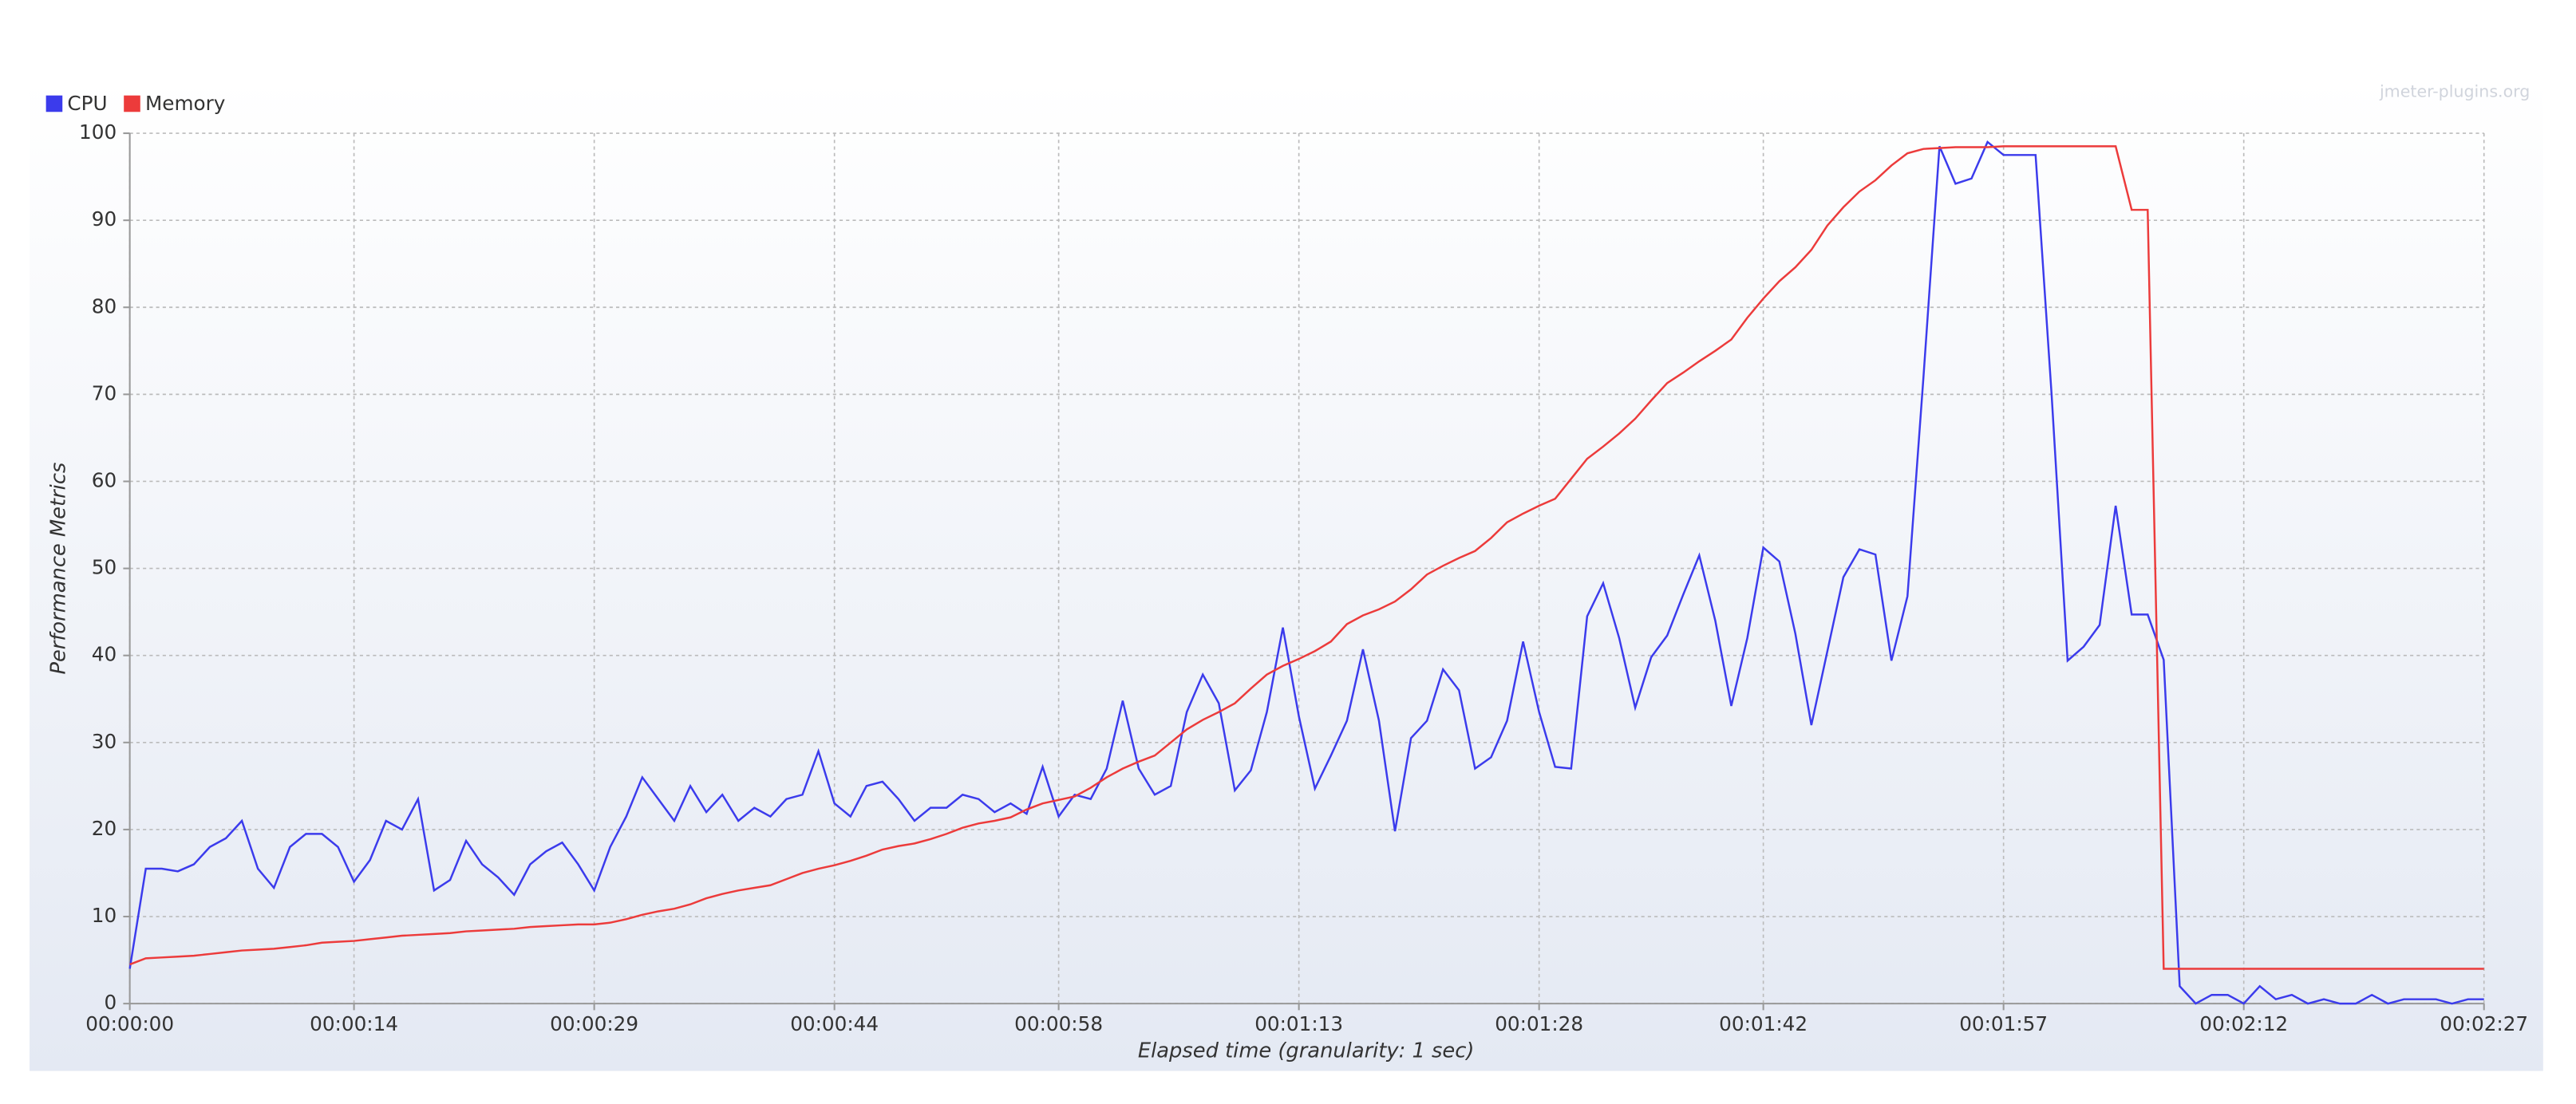 The width and height of the screenshot is (2576, 1104). What do you see at coordinates (185, 103) in the screenshot?
I see `legend-label: Memory` at bounding box center [185, 103].